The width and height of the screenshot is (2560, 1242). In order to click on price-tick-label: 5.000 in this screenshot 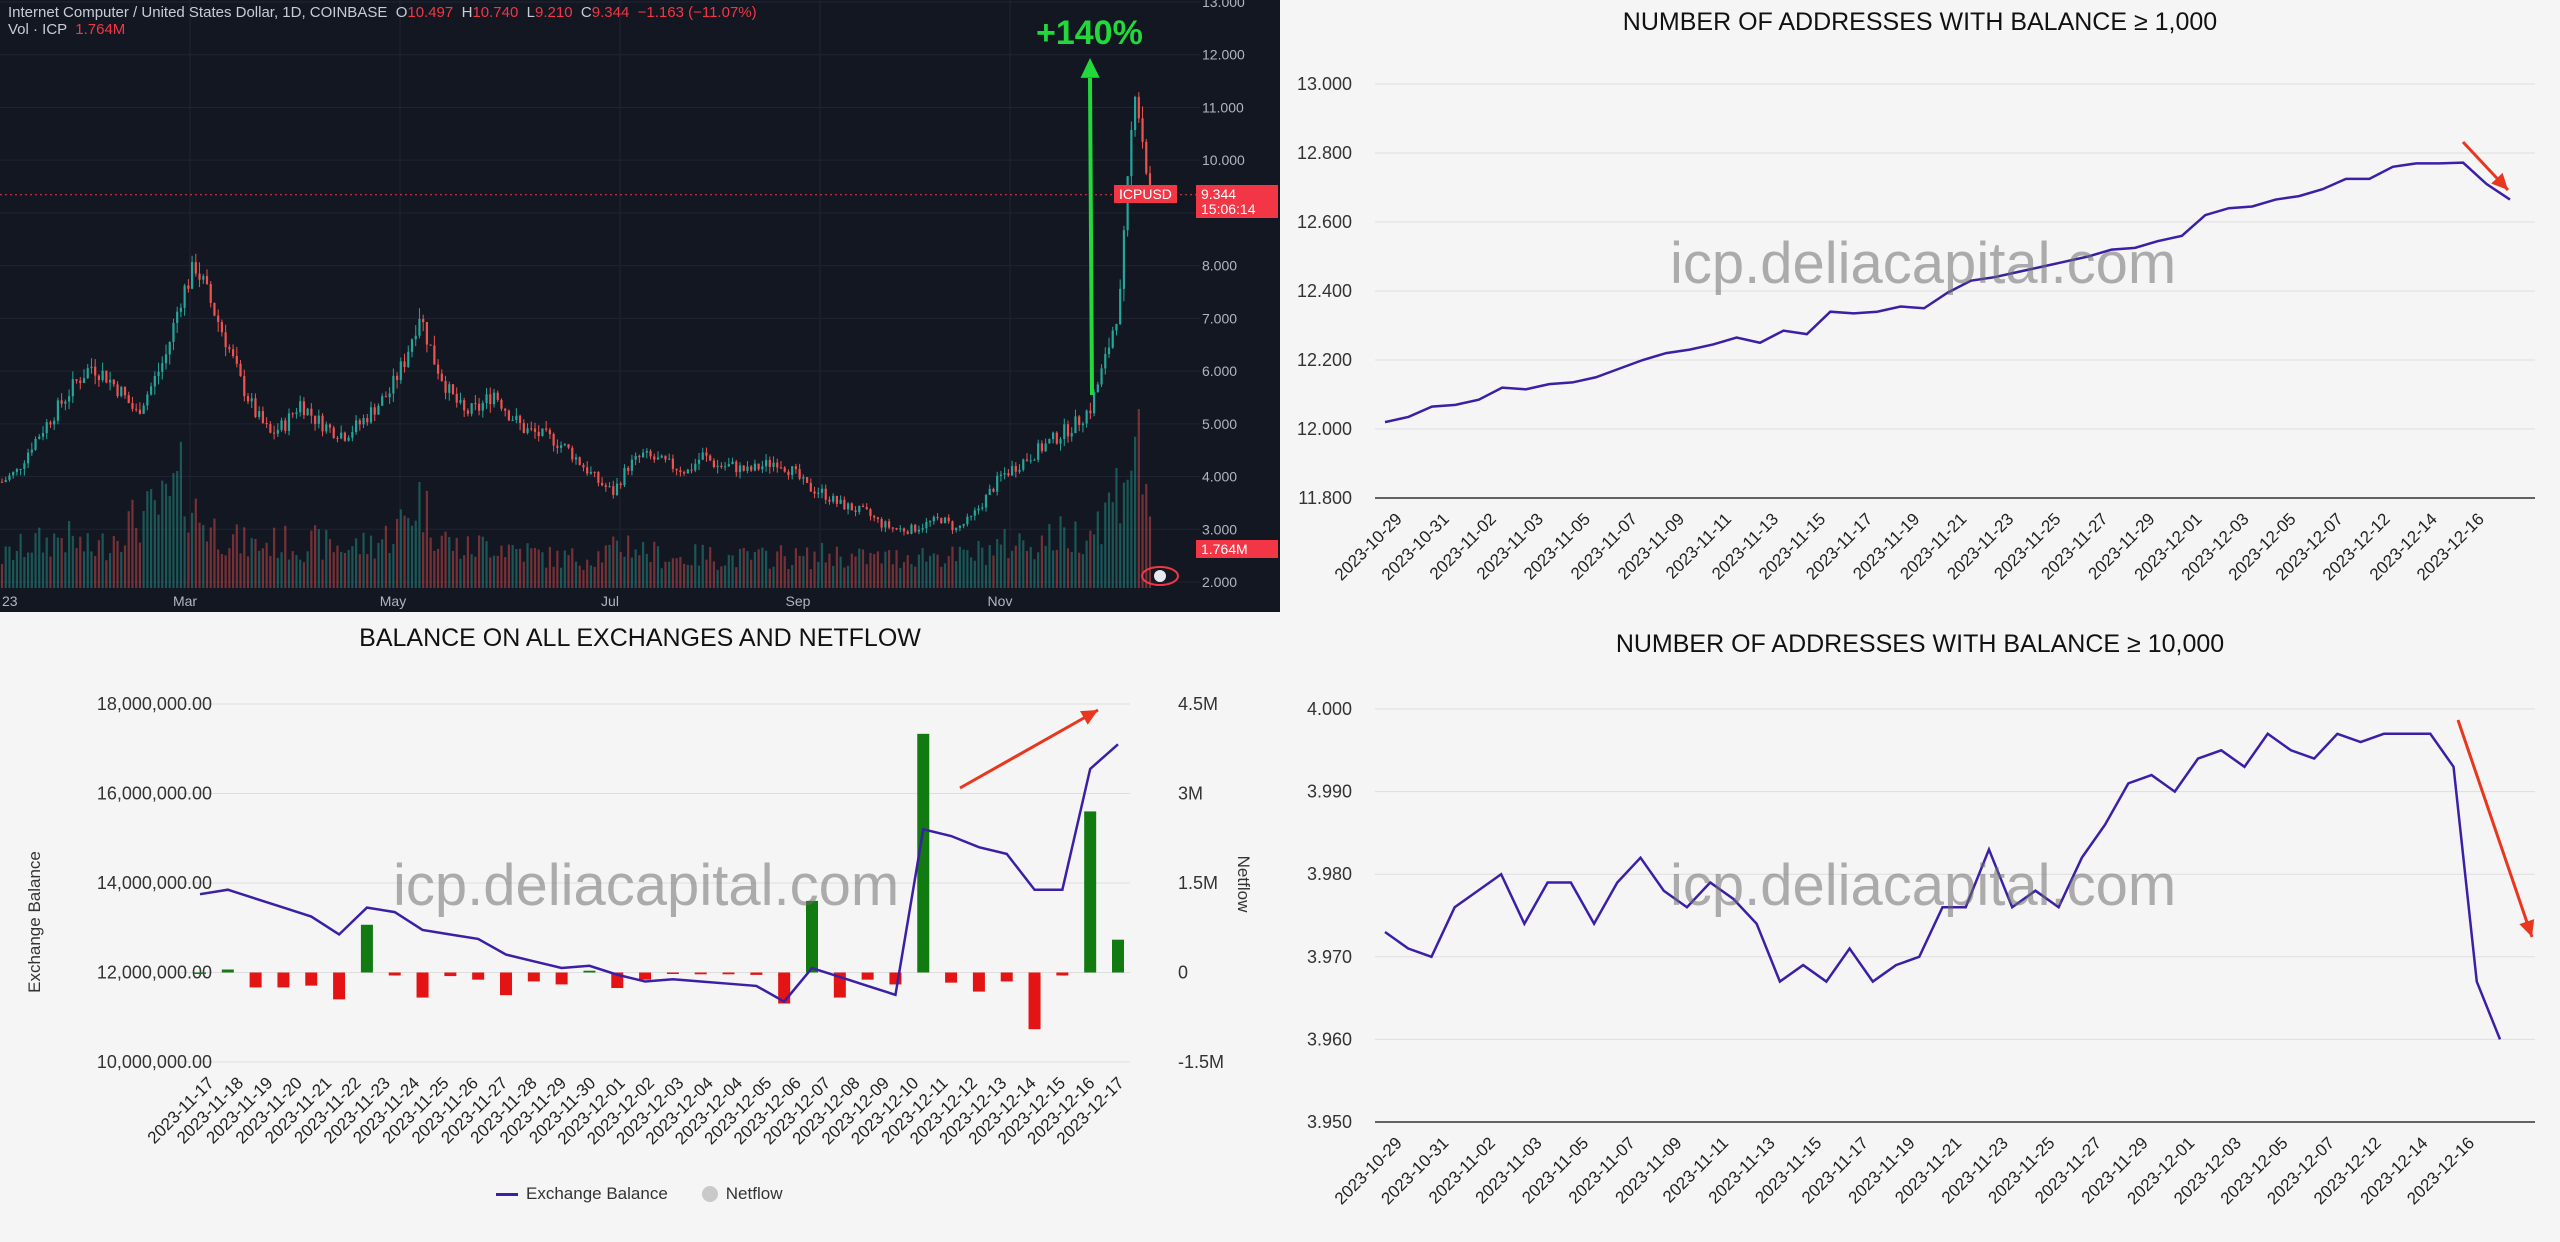, I will do `click(1219, 424)`.